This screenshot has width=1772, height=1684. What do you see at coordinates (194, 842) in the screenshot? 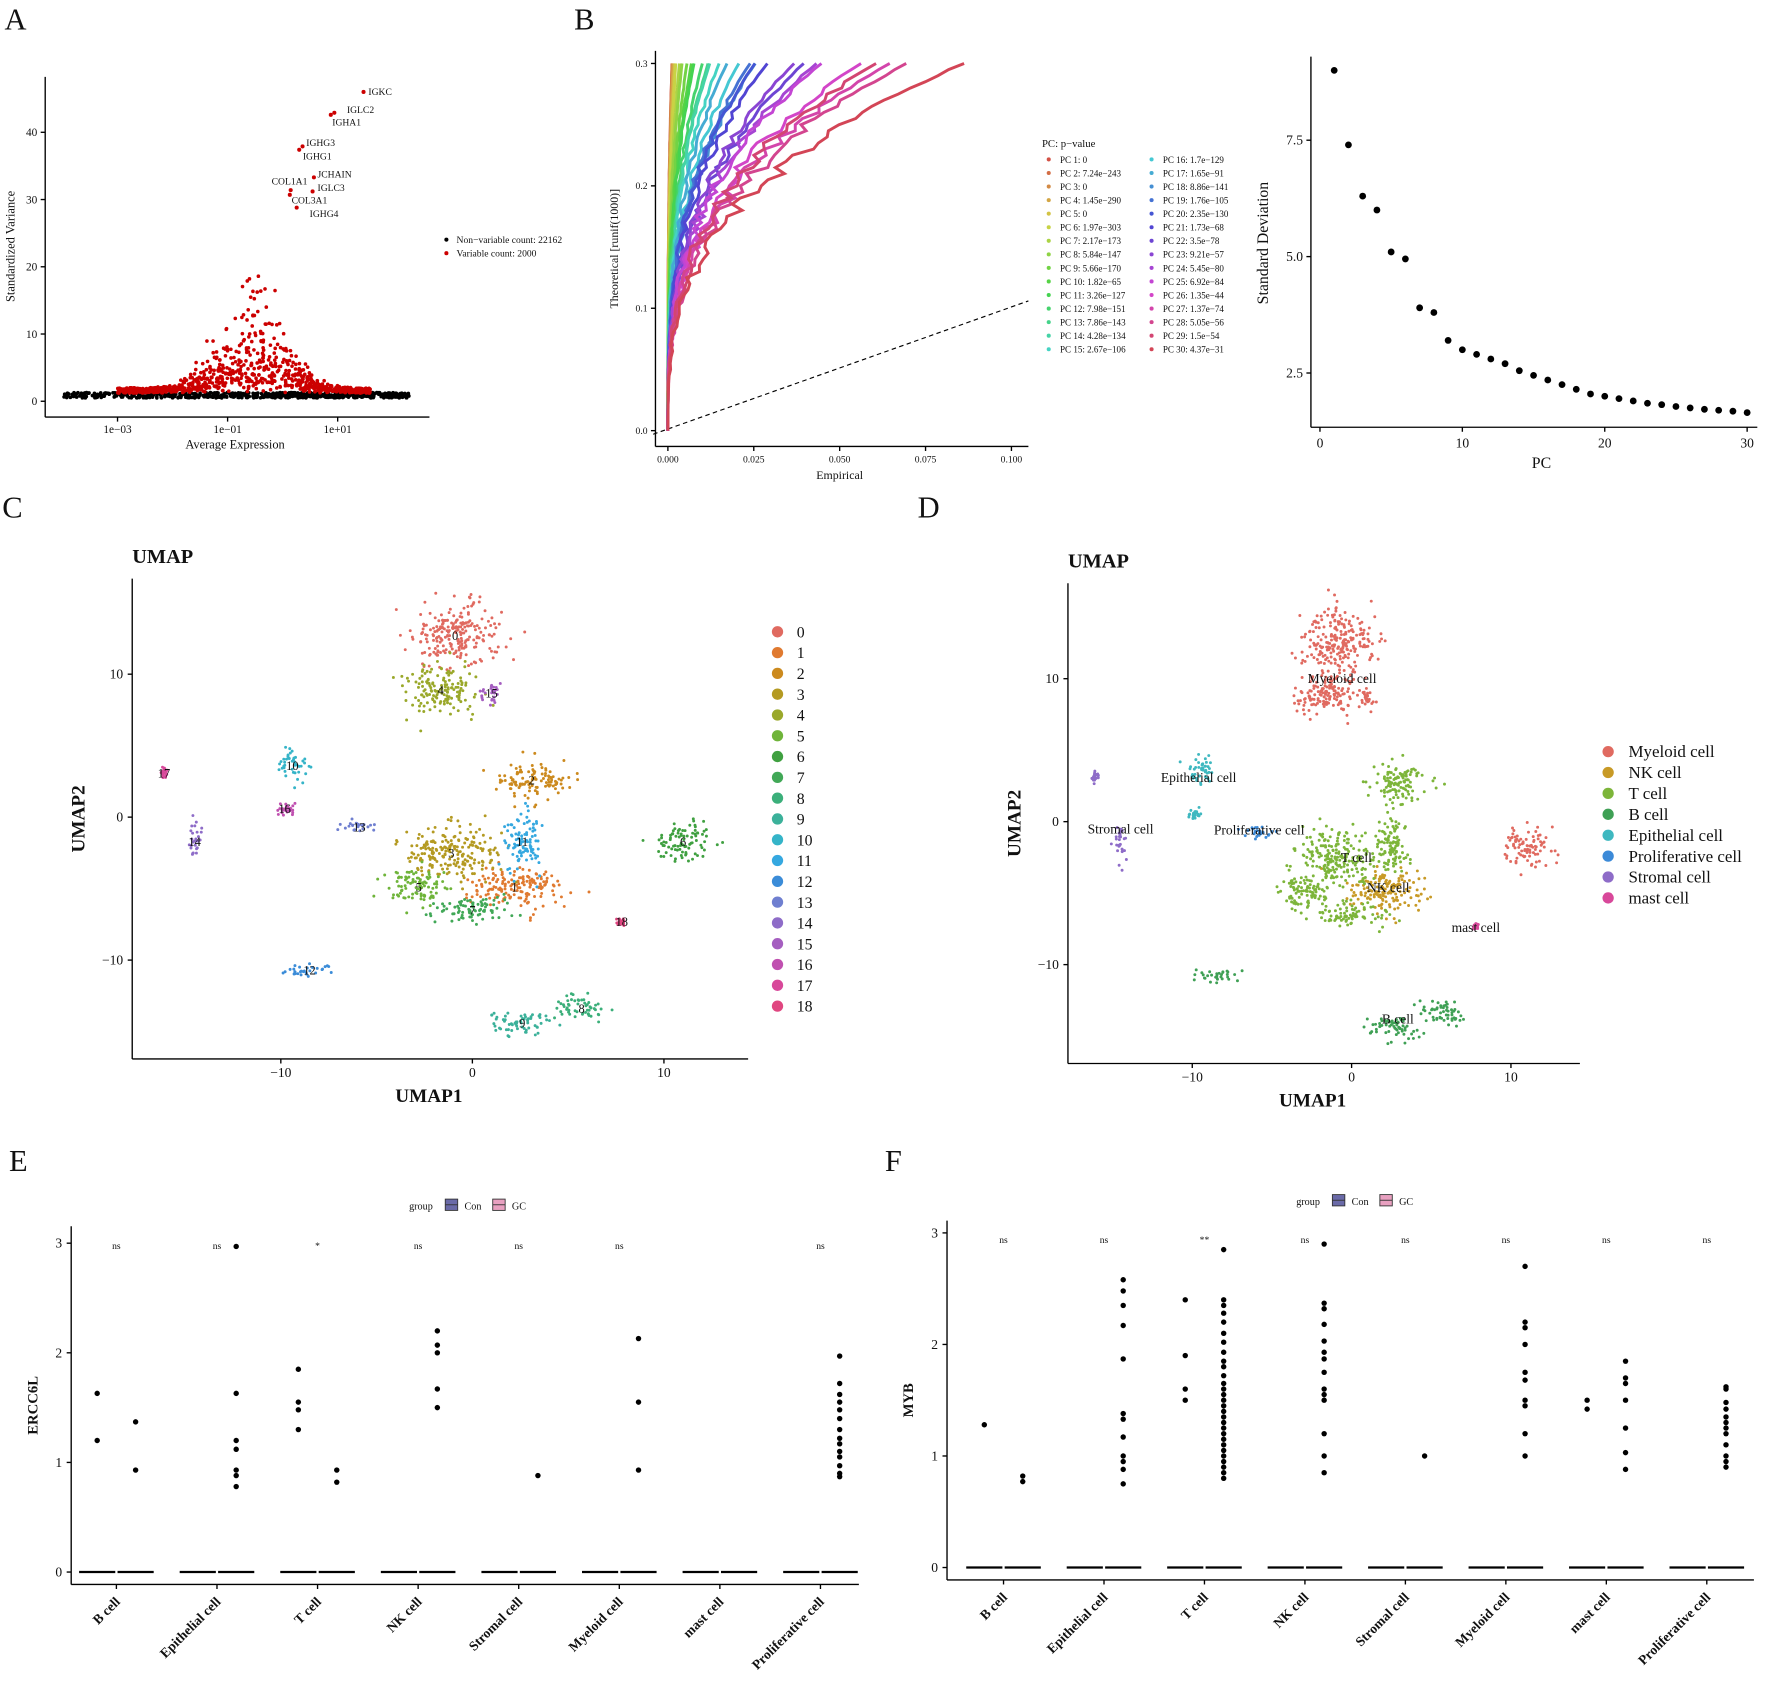
I see `cluster-label: 14` at bounding box center [194, 842].